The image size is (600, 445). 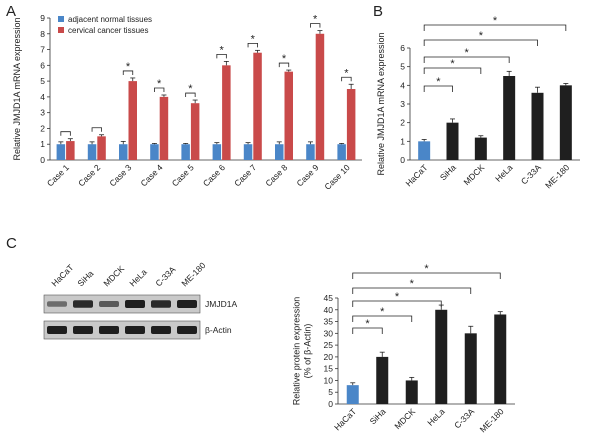 I want to click on chart-a-category-label: Case 8, so click(x=276, y=175).